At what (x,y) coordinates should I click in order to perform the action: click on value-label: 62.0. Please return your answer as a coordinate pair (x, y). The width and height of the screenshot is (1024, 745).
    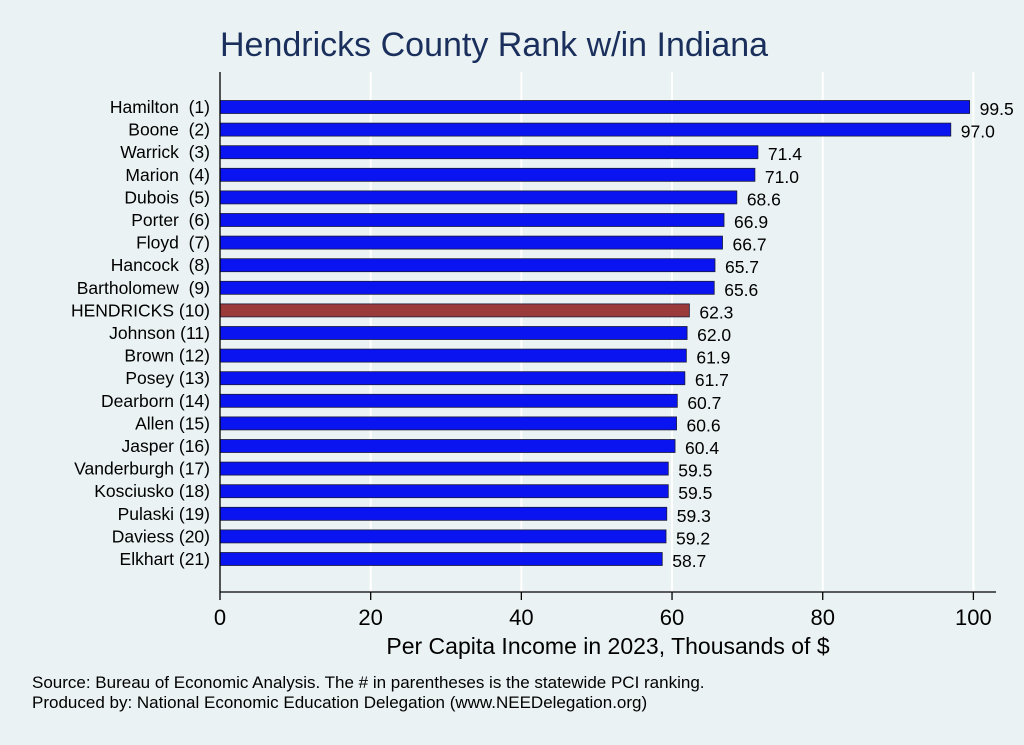
    Looking at the image, I should click on (714, 335).